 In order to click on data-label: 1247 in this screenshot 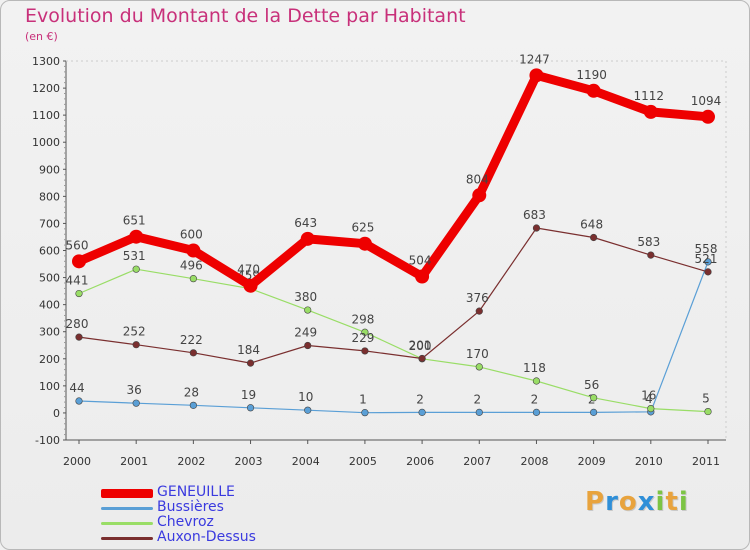, I will do `click(534, 59)`.